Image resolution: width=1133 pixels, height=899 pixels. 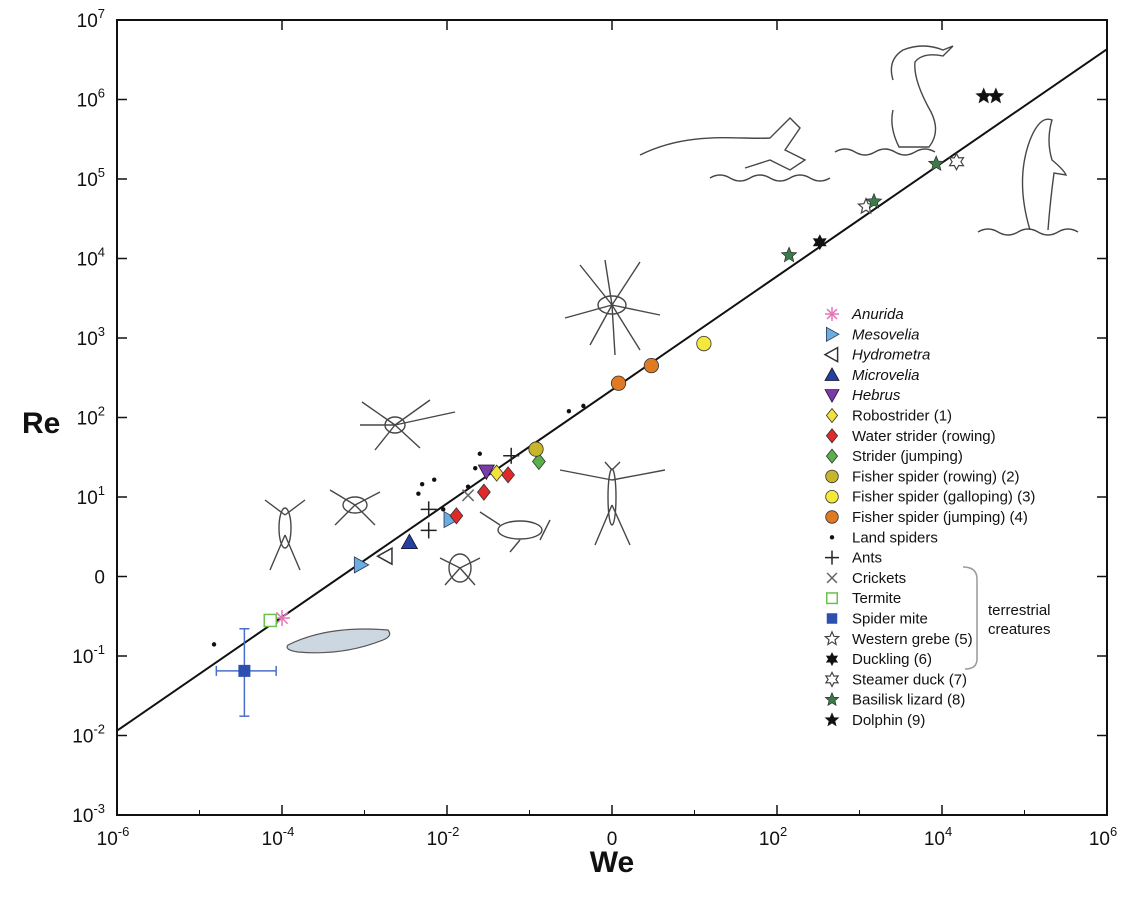 What do you see at coordinates (91, 258) in the screenshot?
I see `y-tick-label: 10⁴` at bounding box center [91, 258].